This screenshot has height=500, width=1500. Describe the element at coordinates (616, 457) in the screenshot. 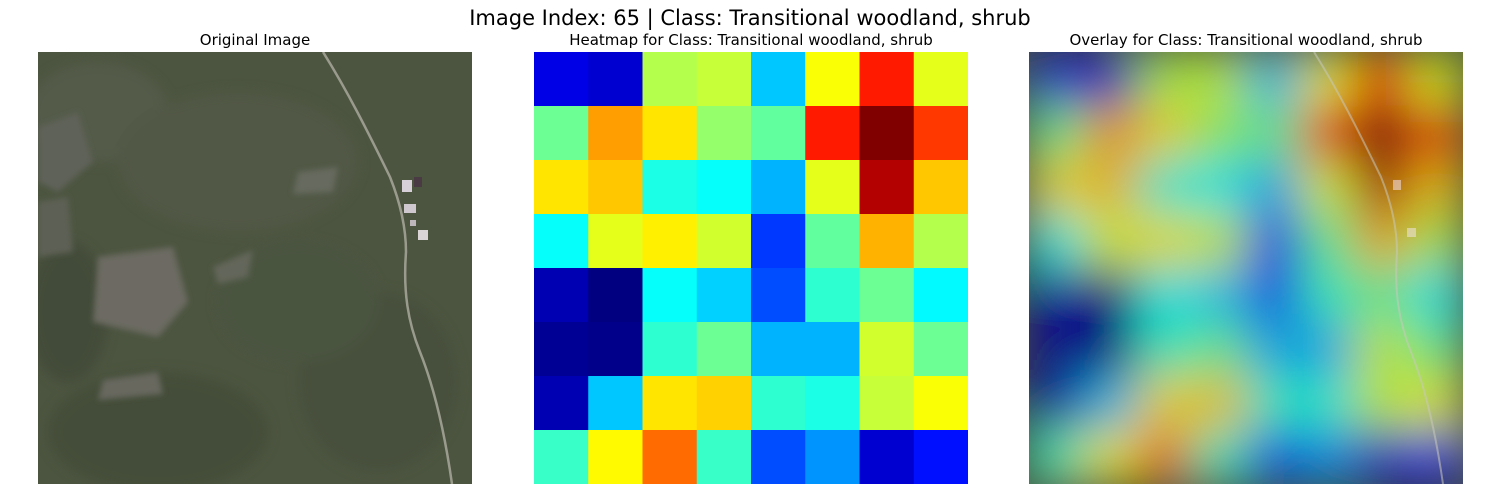

I see `heatmap-cell-r7-c1` at that location.